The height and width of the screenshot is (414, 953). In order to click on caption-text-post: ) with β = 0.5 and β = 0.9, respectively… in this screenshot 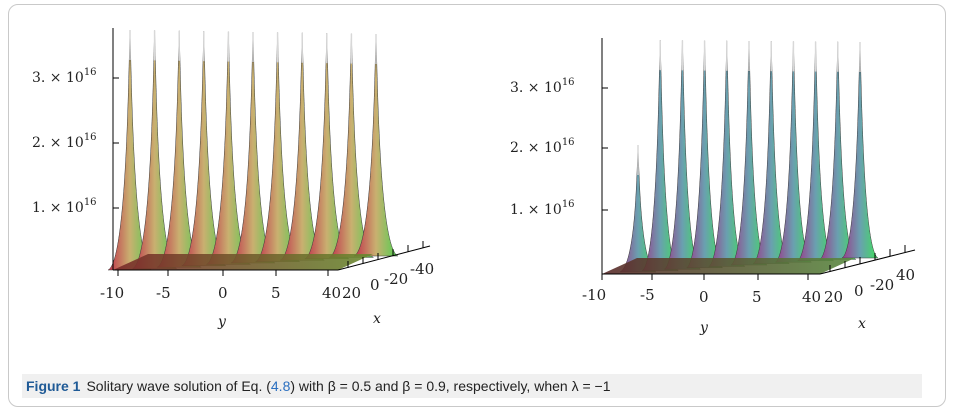, I will do `click(450, 386)`.